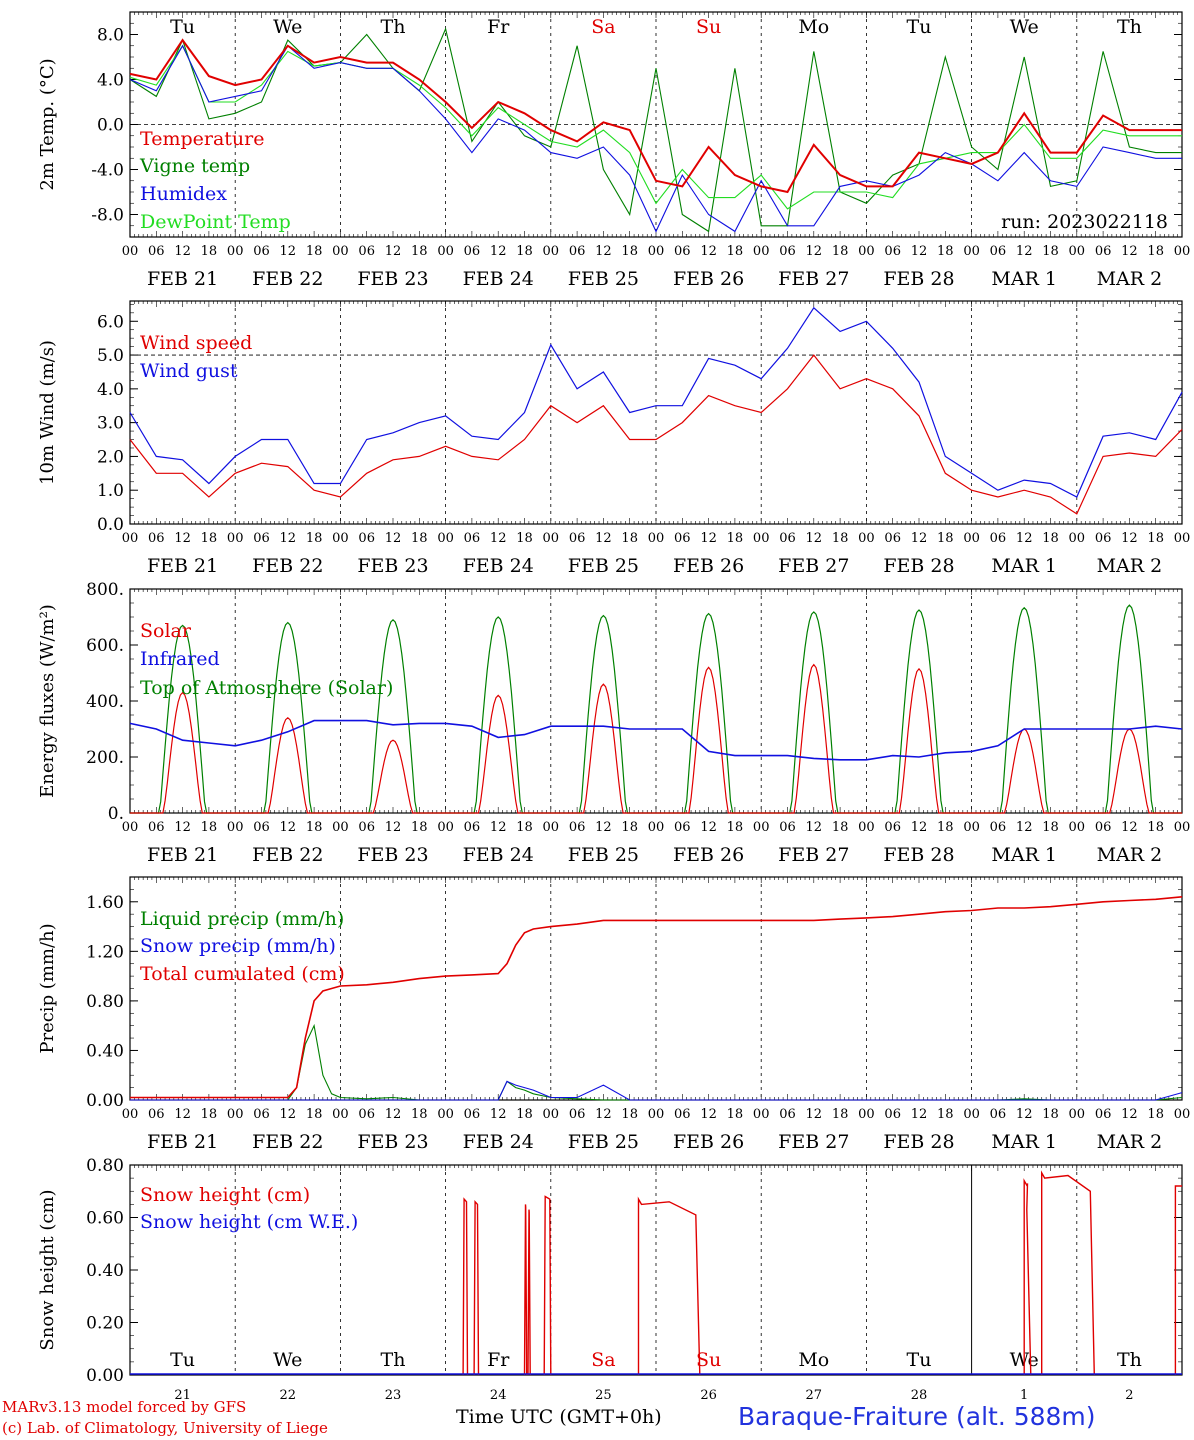  Describe the element at coordinates (287, 566) in the screenshot. I see `date-label: FEB 22` at that location.